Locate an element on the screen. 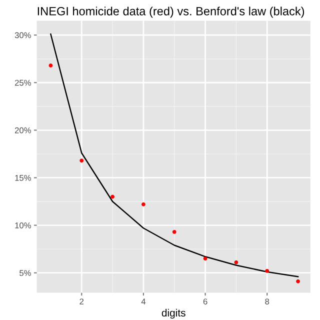 The image size is (320, 320). y-tick-label: 15% is located at coordinates (23, 177).